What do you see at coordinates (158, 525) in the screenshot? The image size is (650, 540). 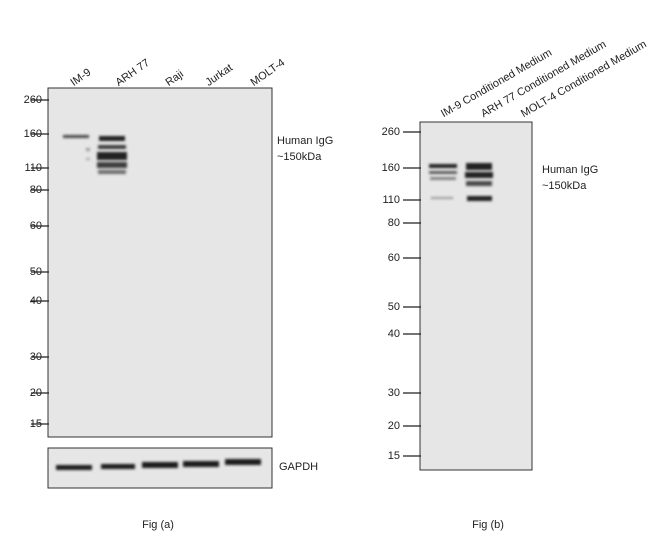 I see `caption: Fig (a)` at bounding box center [158, 525].